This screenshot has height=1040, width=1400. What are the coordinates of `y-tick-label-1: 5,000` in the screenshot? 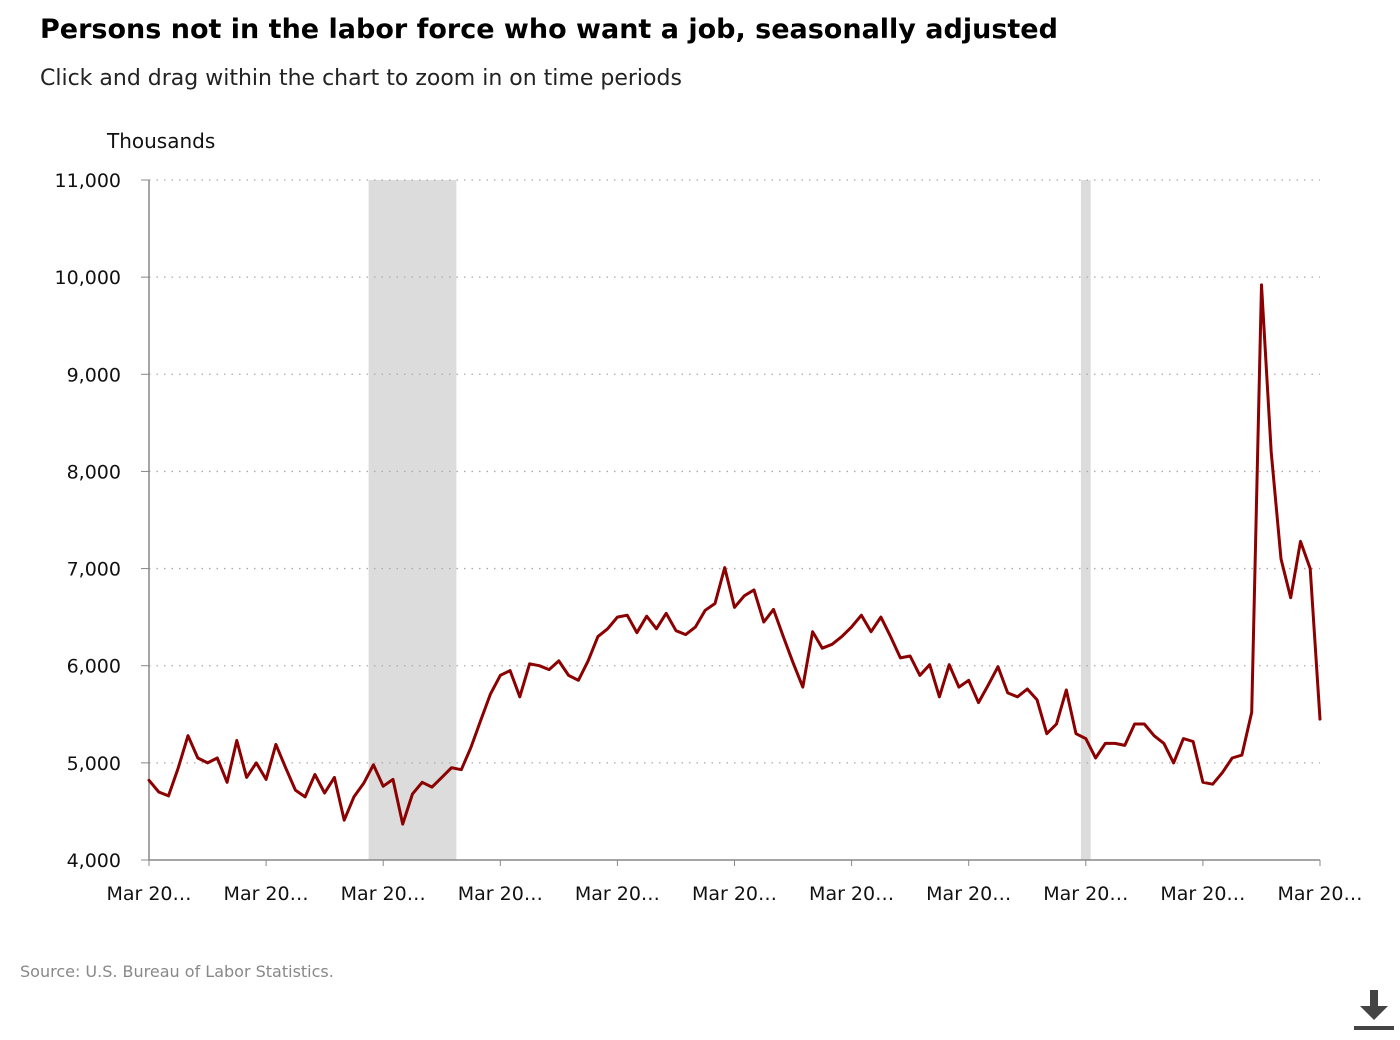 It's located at (94, 764).